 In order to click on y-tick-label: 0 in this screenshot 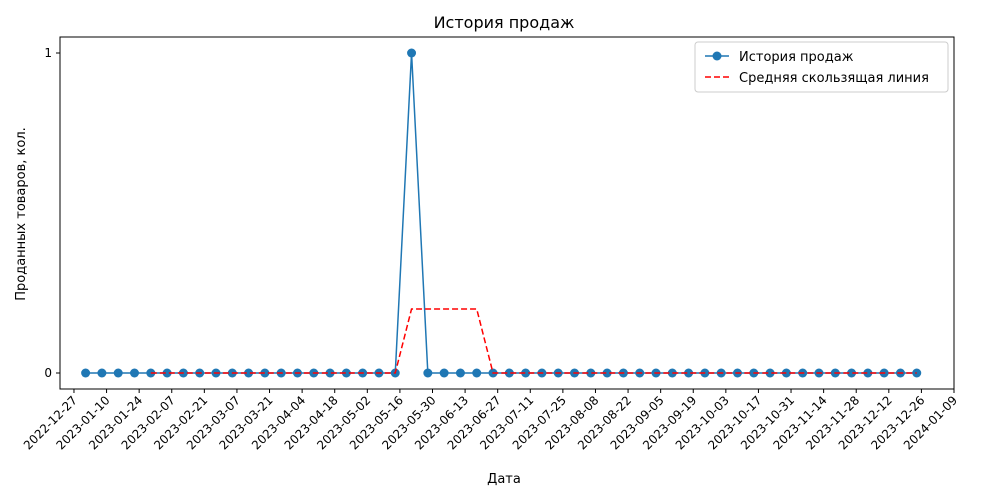, I will do `click(48, 373)`.